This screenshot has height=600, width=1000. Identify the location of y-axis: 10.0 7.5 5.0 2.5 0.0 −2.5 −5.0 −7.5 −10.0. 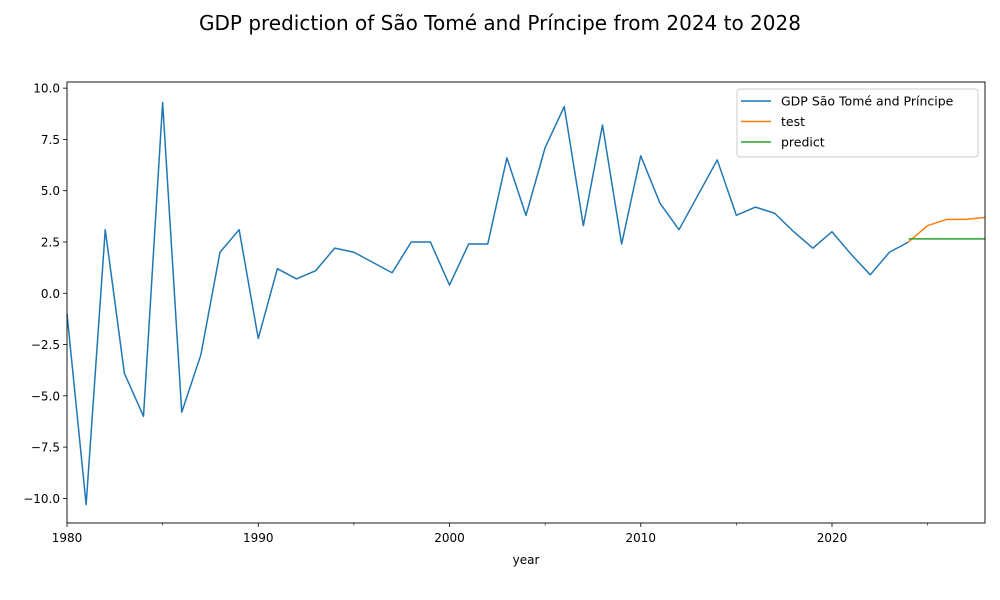
(45, 294).